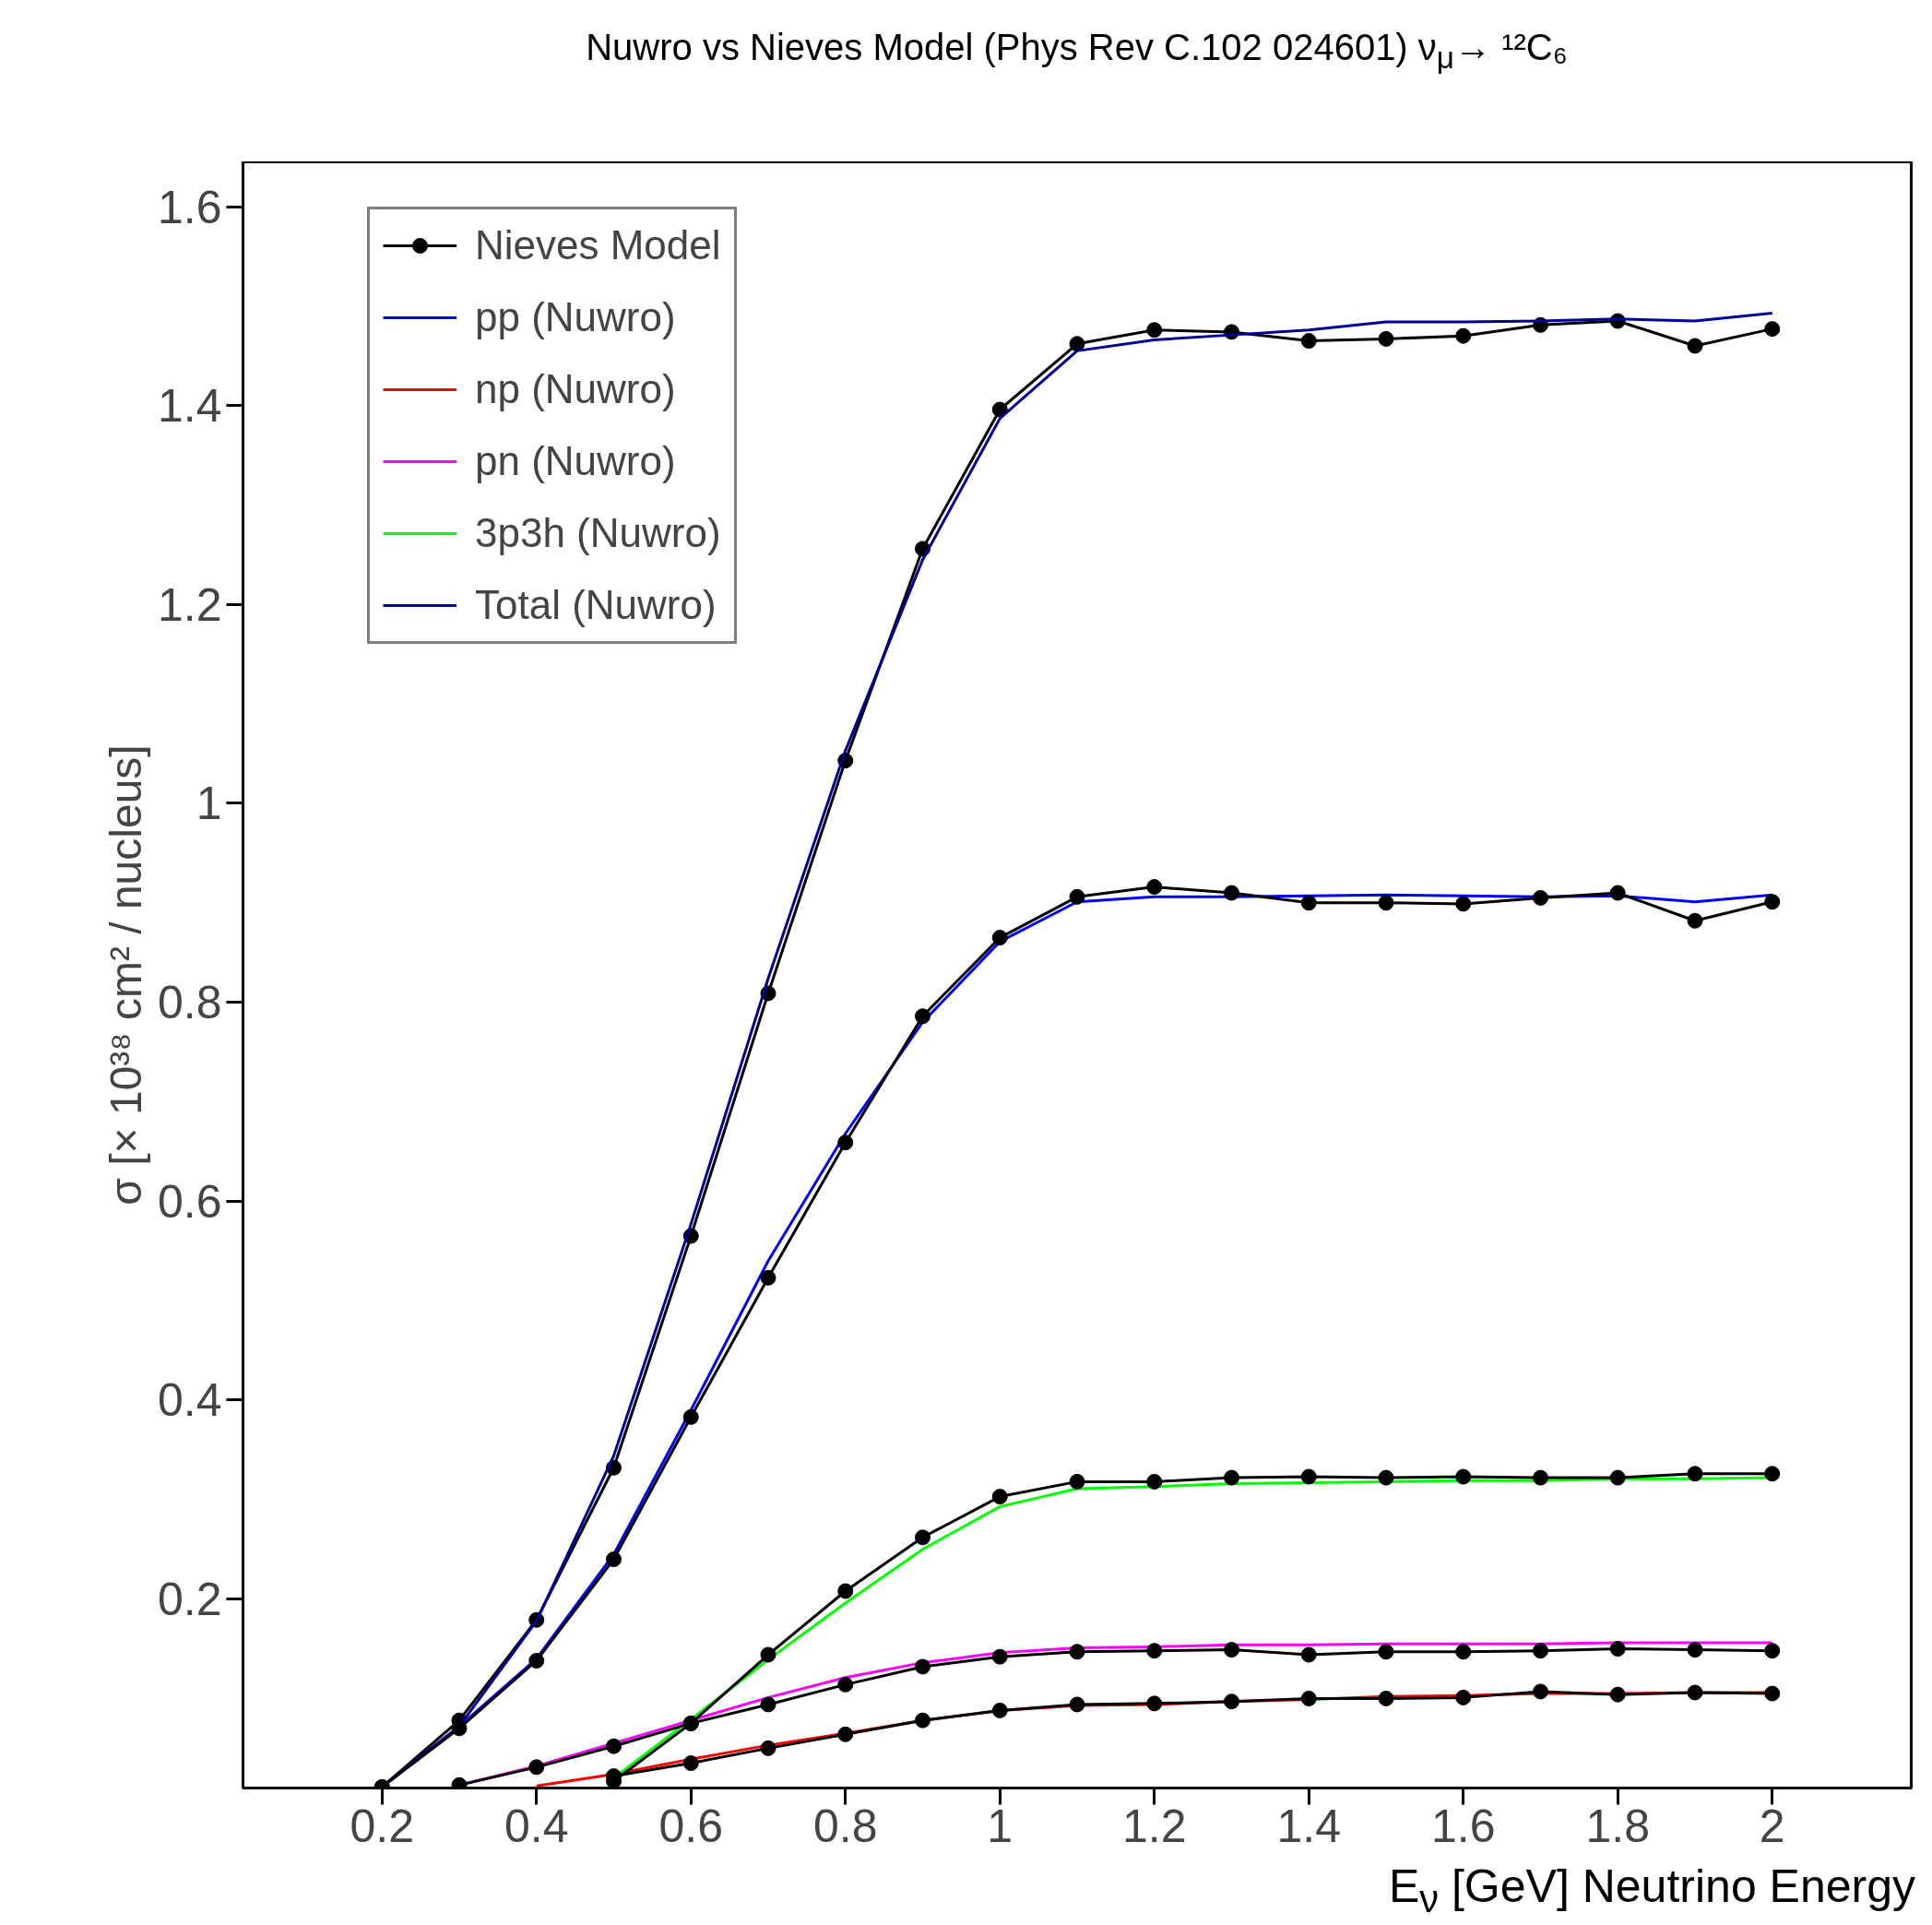 Image resolution: width=1932 pixels, height=1925 pixels. Describe the element at coordinates (596, 605) in the screenshot. I see `legend-label: Total (Nuwro)` at that location.